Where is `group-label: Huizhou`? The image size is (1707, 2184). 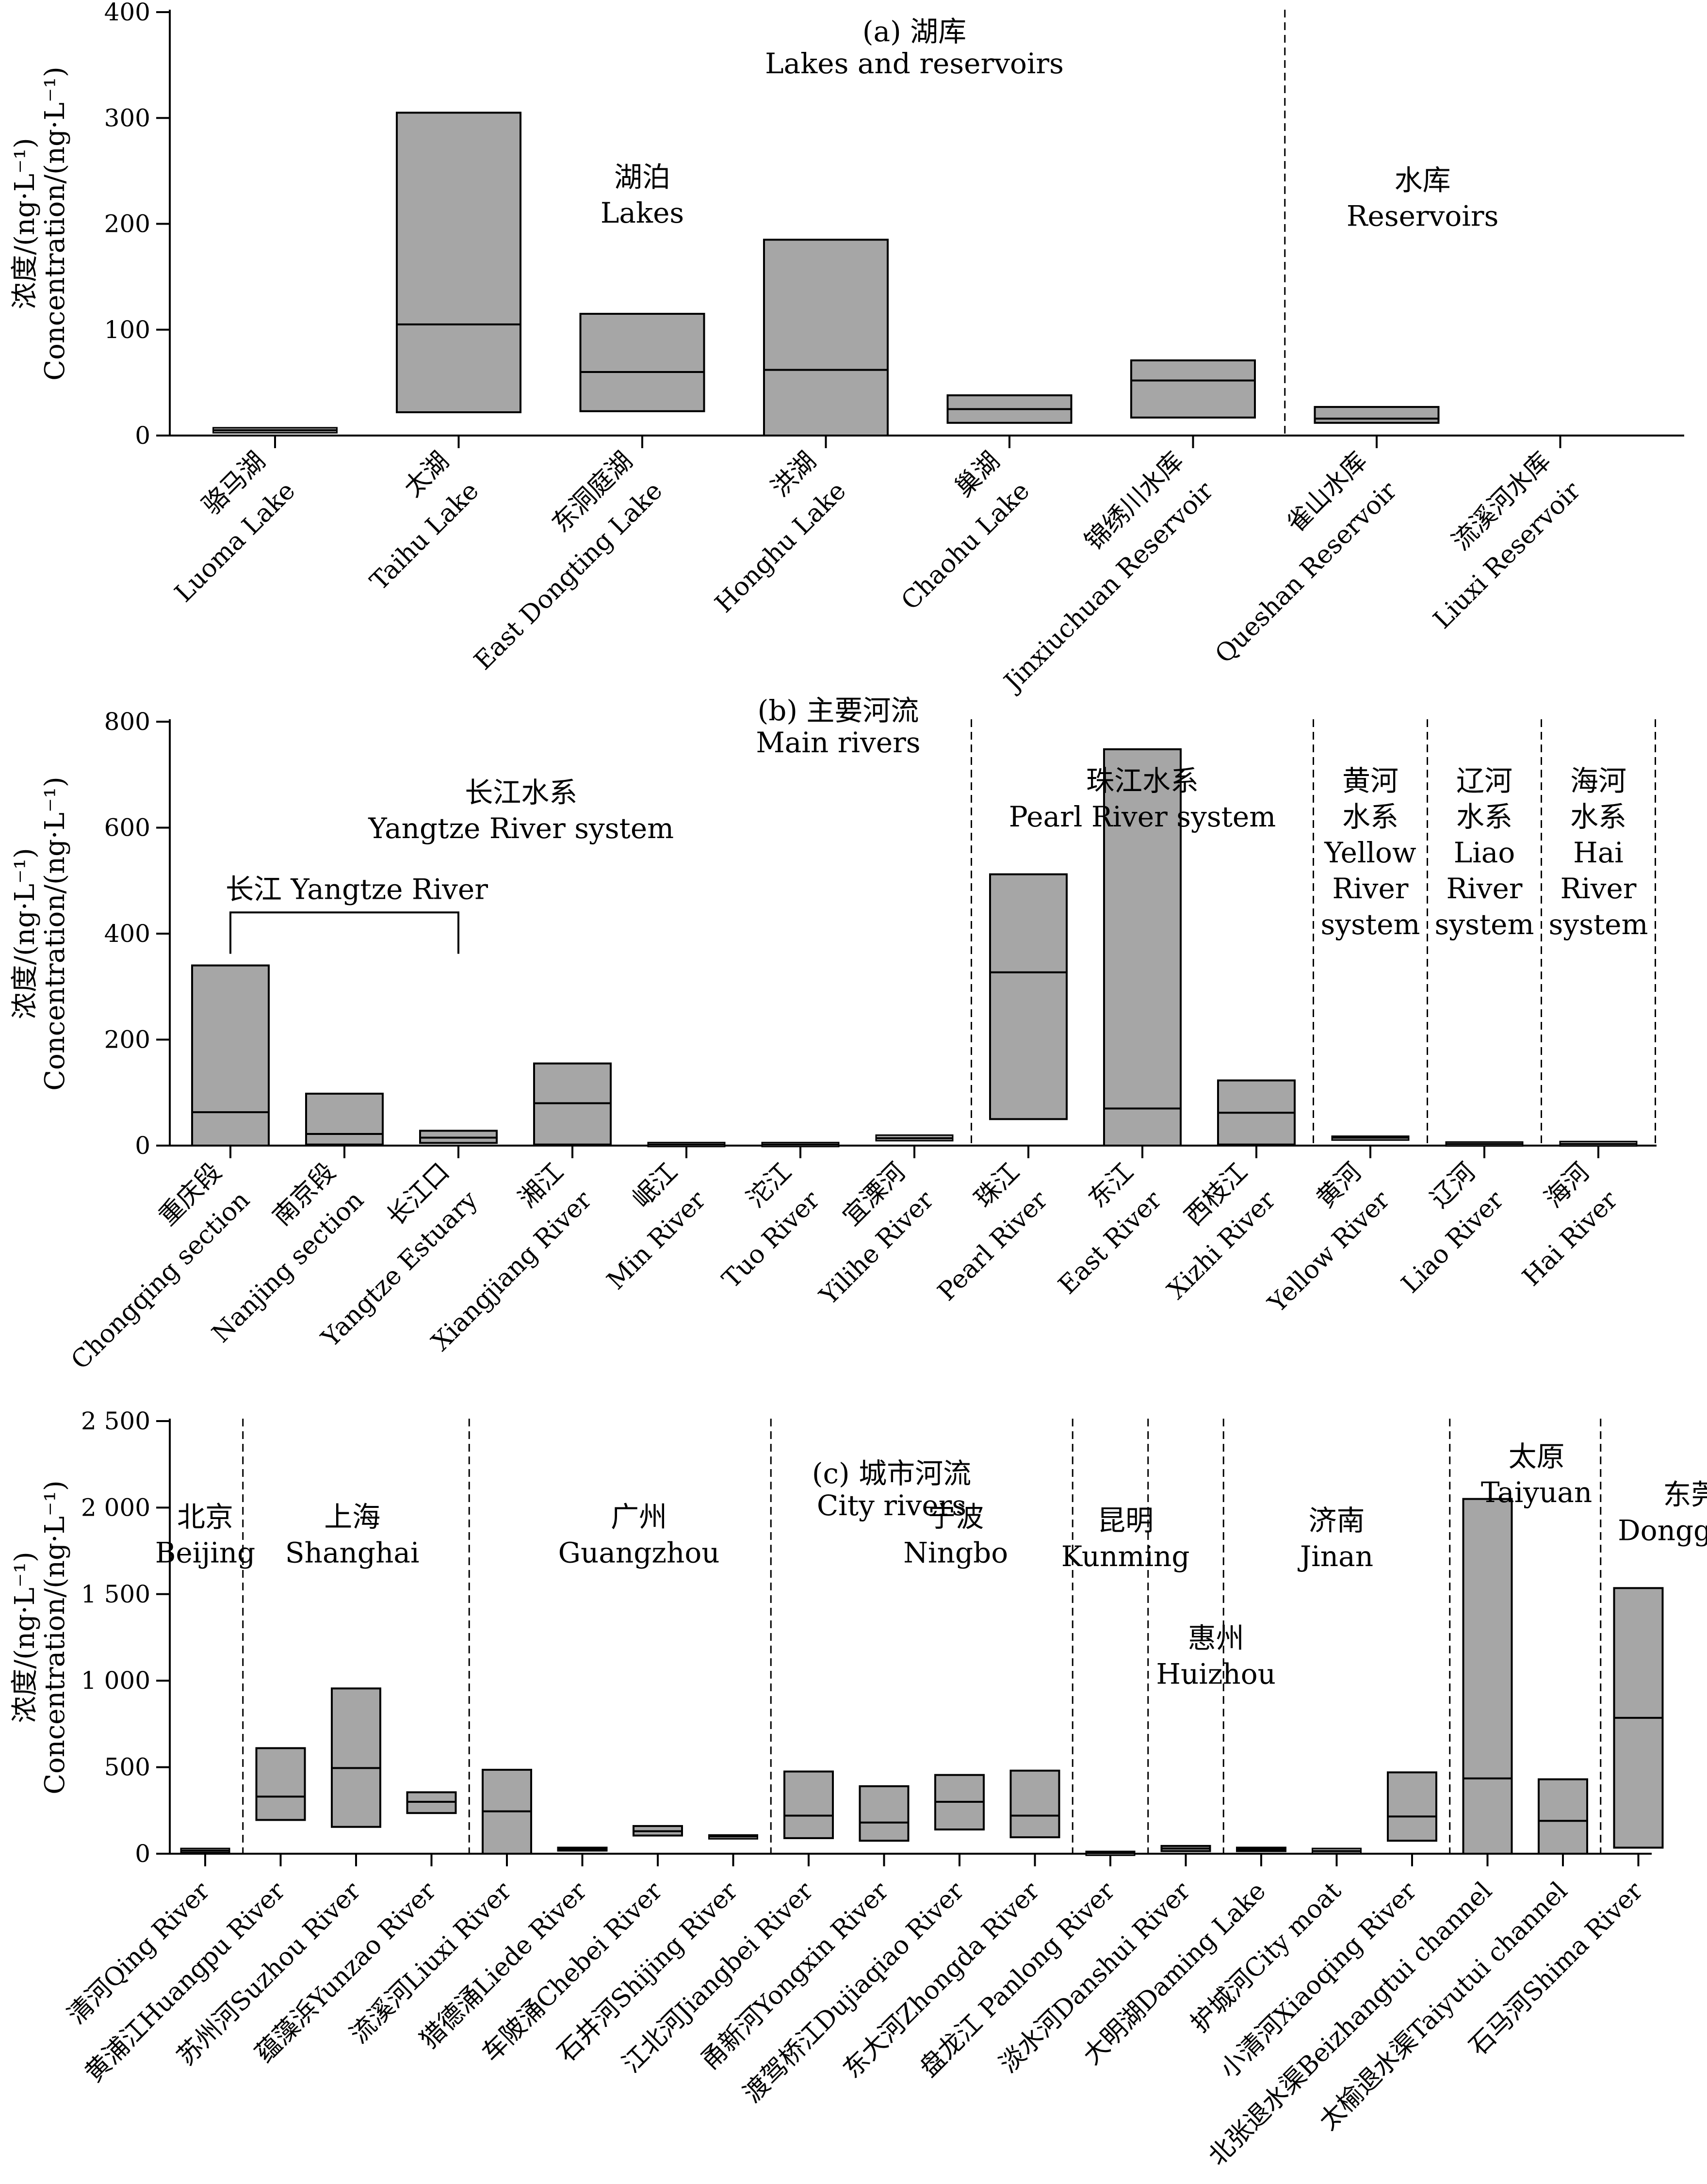
group-label: Huizhou is located at coordinates (1216, 1673).